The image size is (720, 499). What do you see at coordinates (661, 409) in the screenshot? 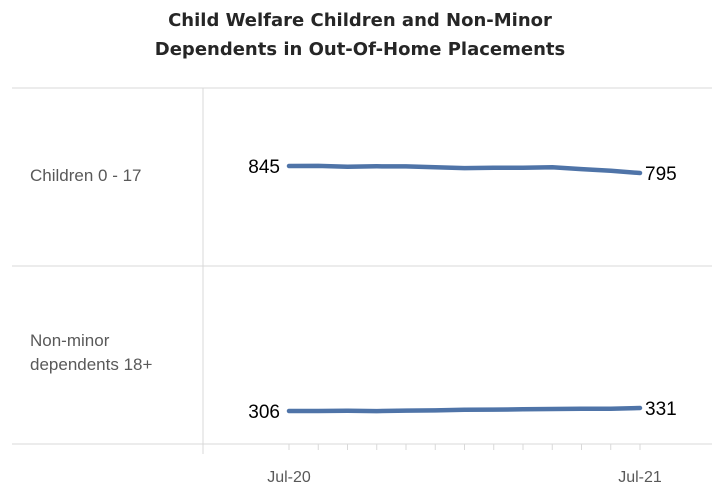
I see `data-label-non-minor-end: 331` at bounding box center [661, 409].